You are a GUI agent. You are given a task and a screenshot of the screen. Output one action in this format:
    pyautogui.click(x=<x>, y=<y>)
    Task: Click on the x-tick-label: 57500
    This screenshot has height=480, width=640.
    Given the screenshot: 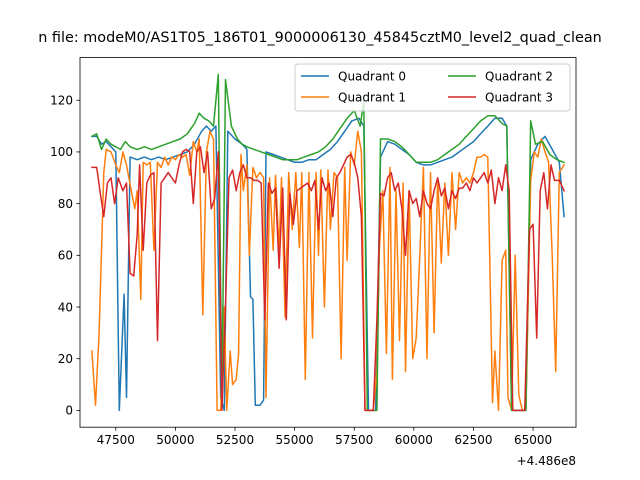 What is the action you would take?
    pyautogui.click(x=354, y=440)
    